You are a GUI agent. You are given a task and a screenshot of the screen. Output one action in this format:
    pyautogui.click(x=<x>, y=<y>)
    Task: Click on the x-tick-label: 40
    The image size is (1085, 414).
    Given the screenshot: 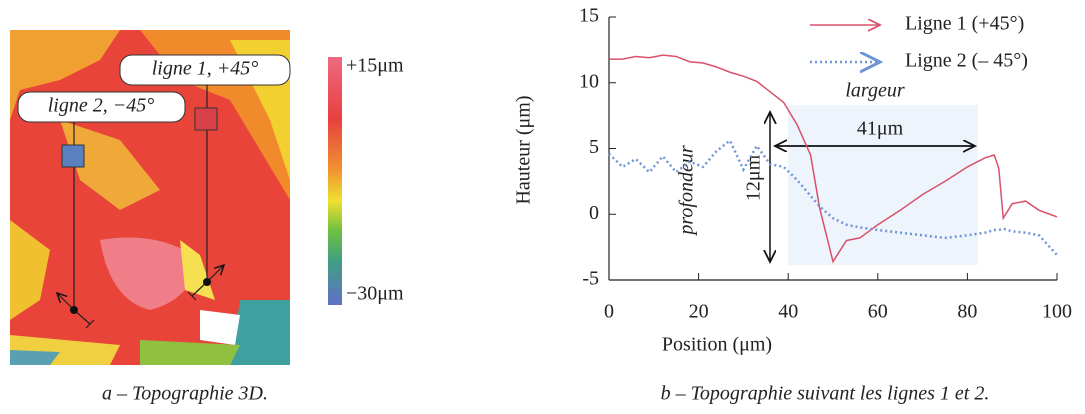 What is the action you would take?
    pyautogui.click(x=788, y=312)
    